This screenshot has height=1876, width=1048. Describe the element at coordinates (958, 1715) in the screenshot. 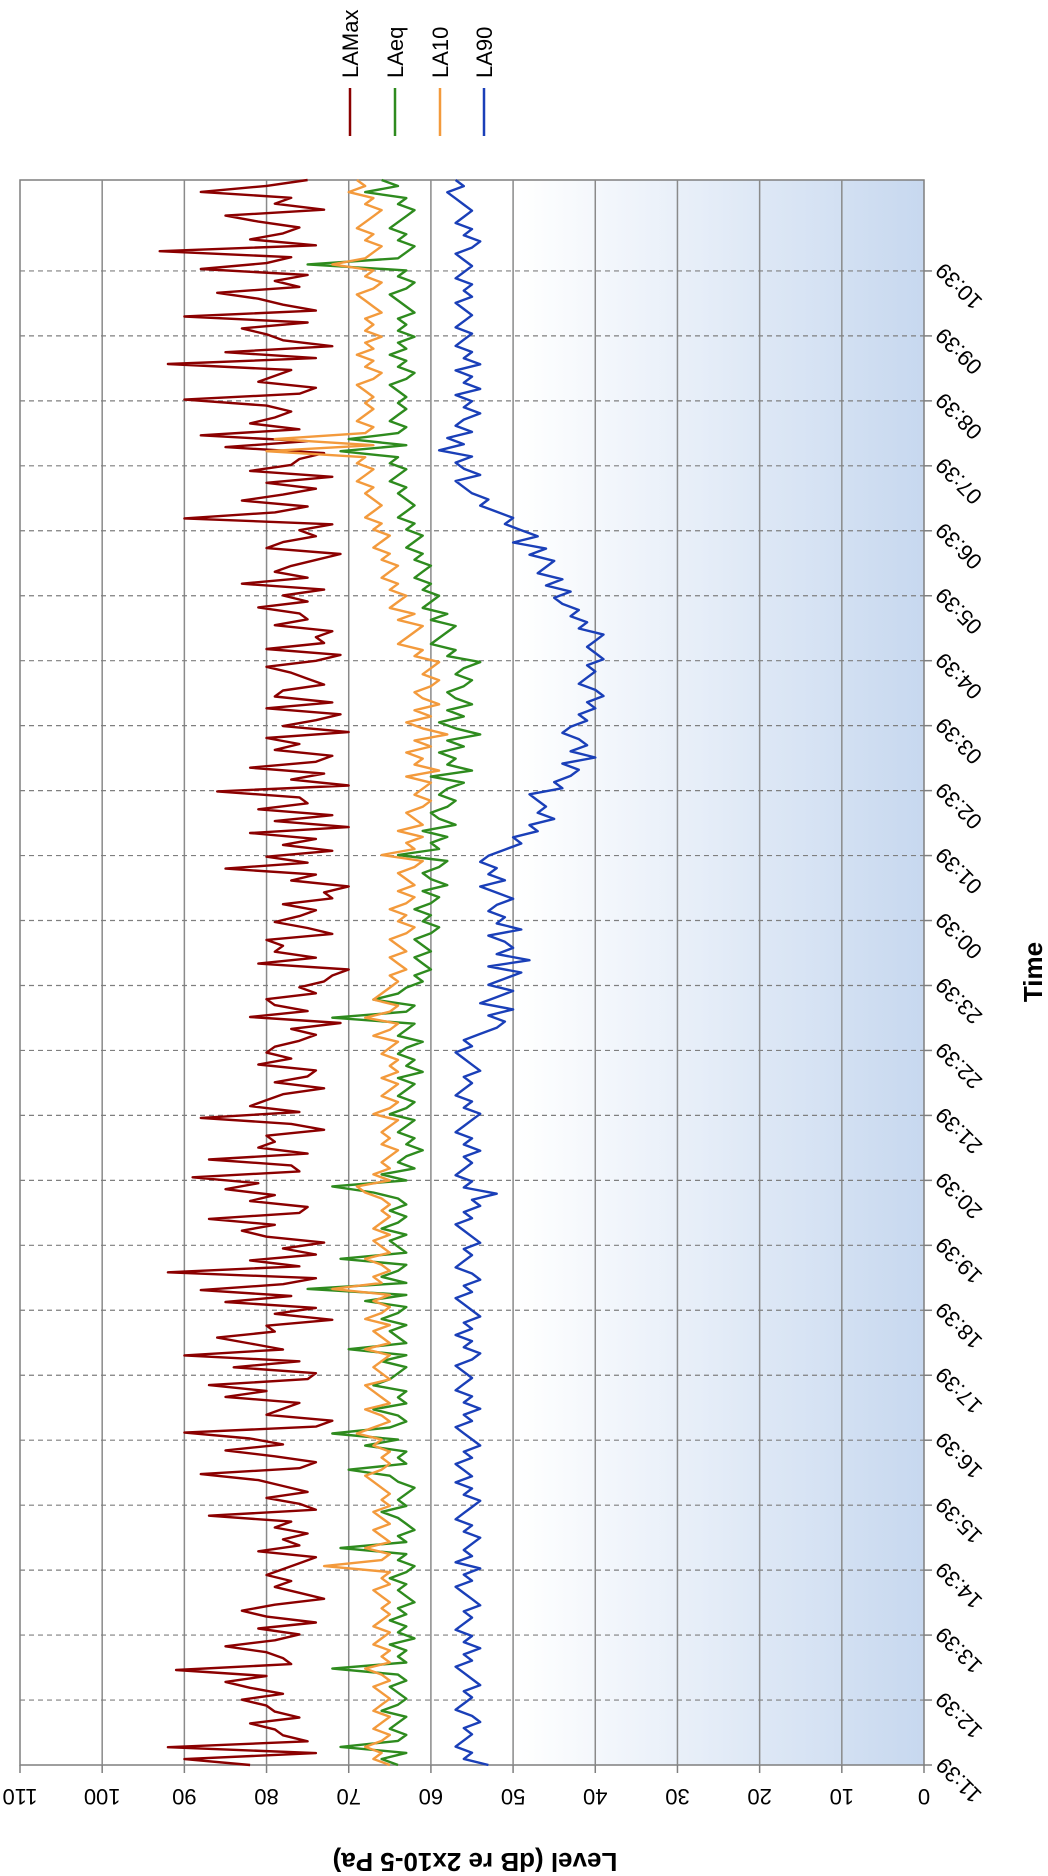

I see `xtick-label: 12:39` at that location.